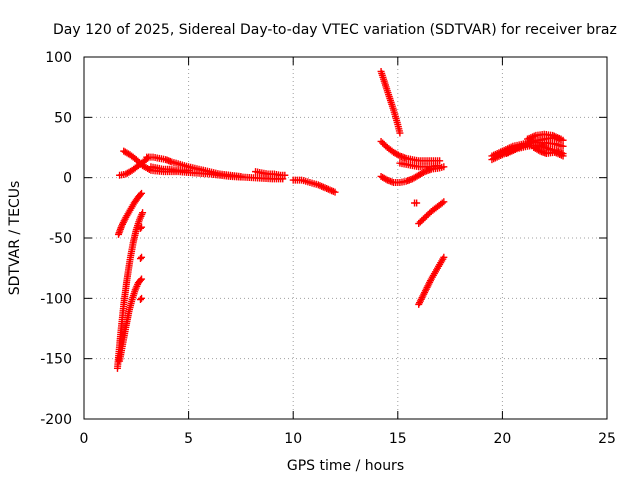  Describe the element at coordinates (58, 58) in the screenshot. I see `y-tick-label: 100` at that location.